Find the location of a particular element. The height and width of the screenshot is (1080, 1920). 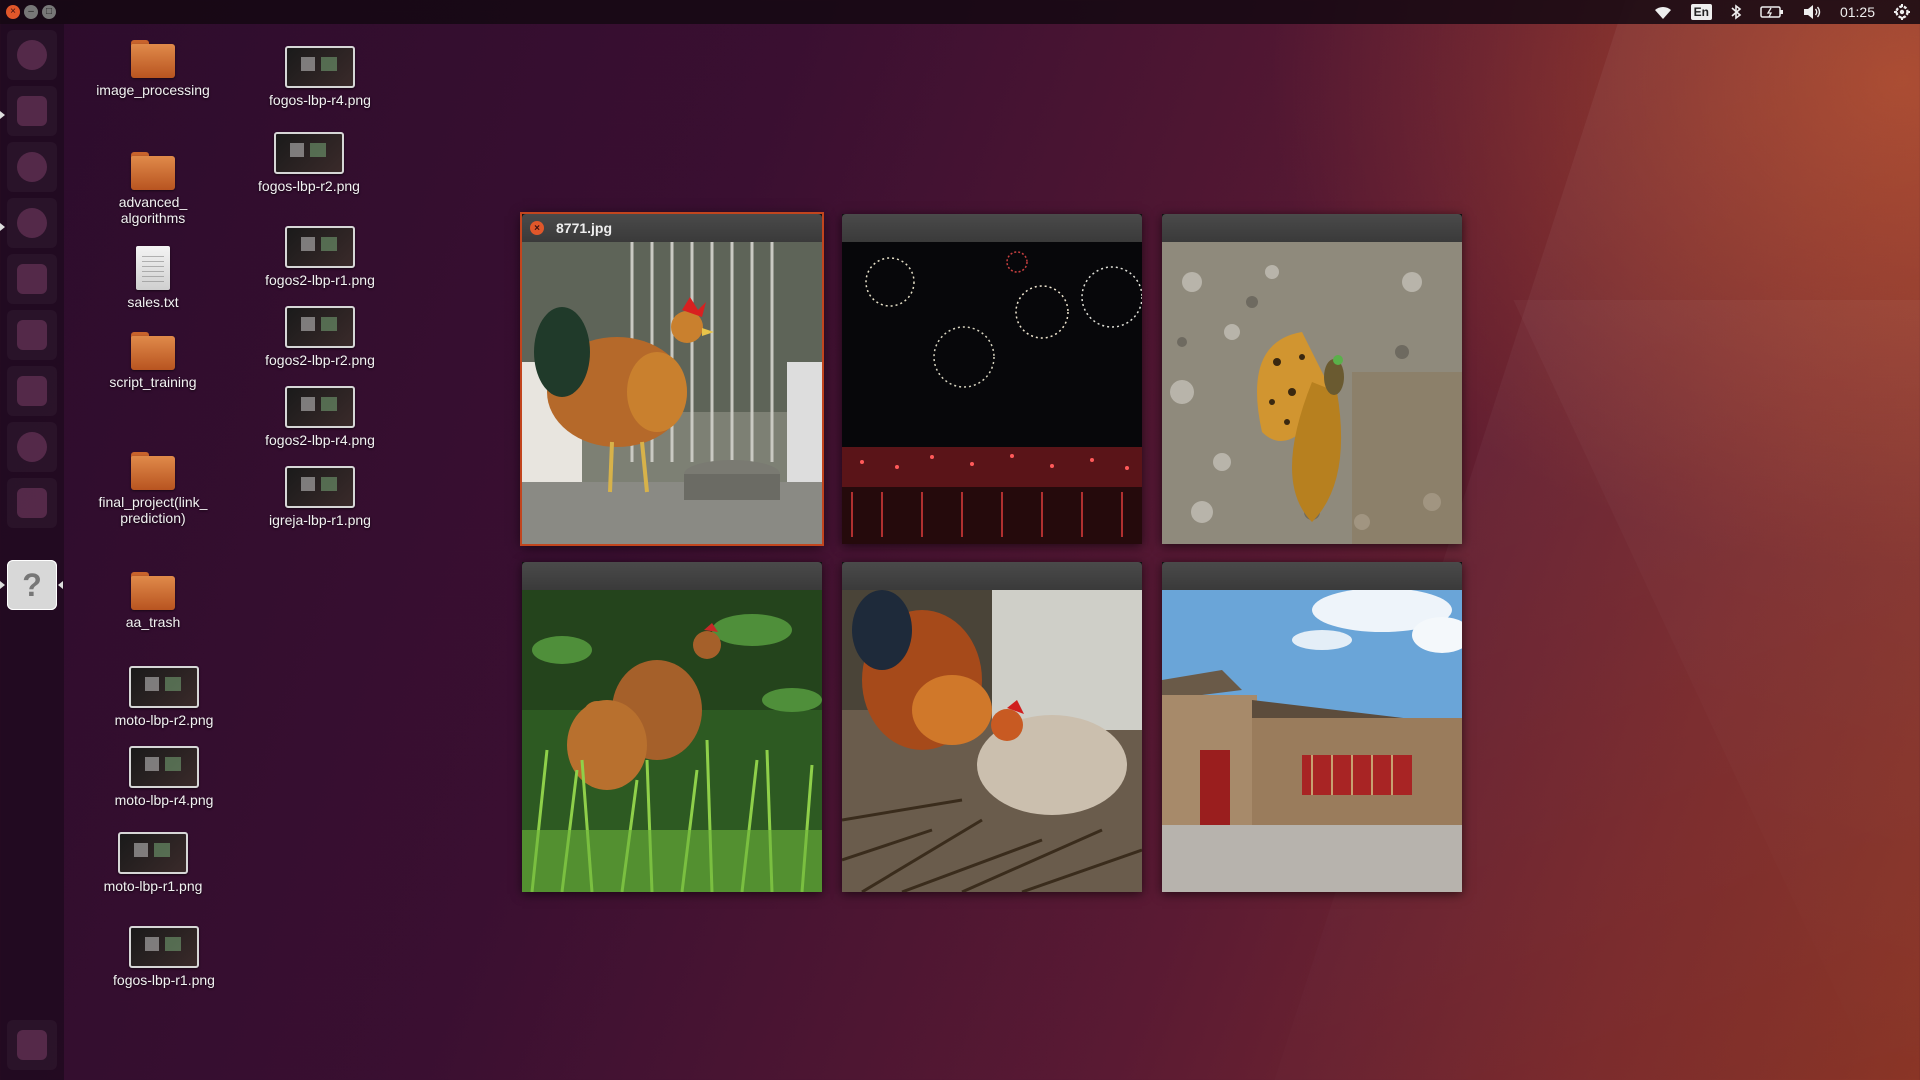

firefox-glyph-icon is located at coordinates (32, 223).